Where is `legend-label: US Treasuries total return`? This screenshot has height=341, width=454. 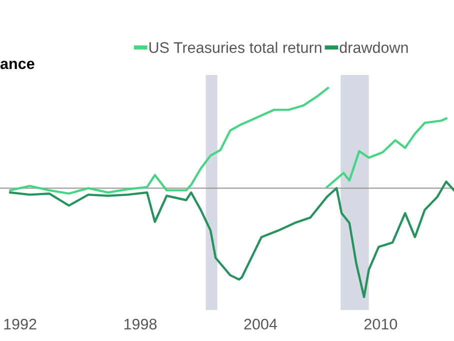
legend-label: US Treasuries total return is located at coordinates (235, 47).